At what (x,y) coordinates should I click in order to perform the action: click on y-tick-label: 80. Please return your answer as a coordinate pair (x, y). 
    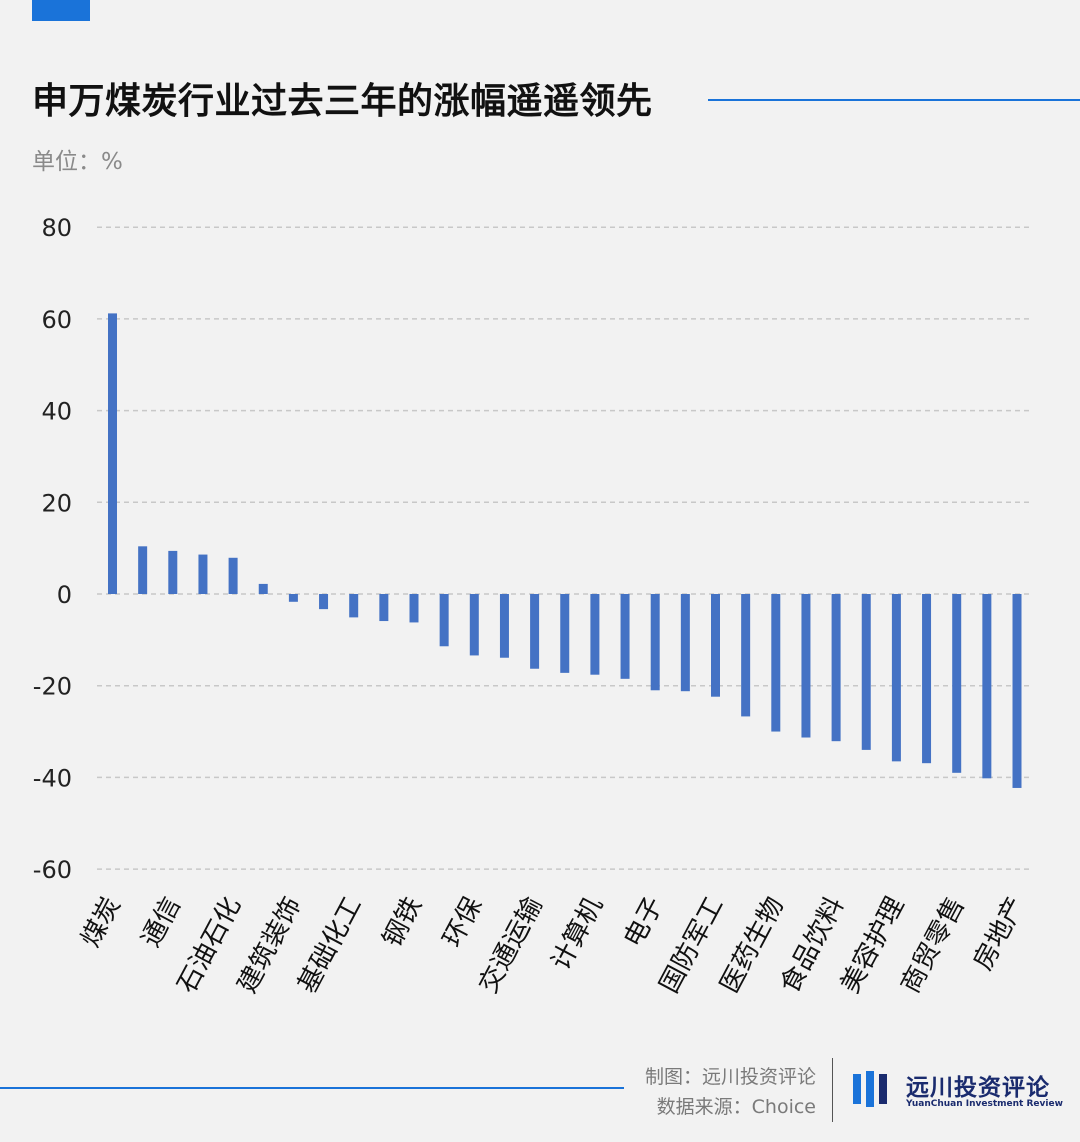
    Looking at the image, I should click on (56, 228).